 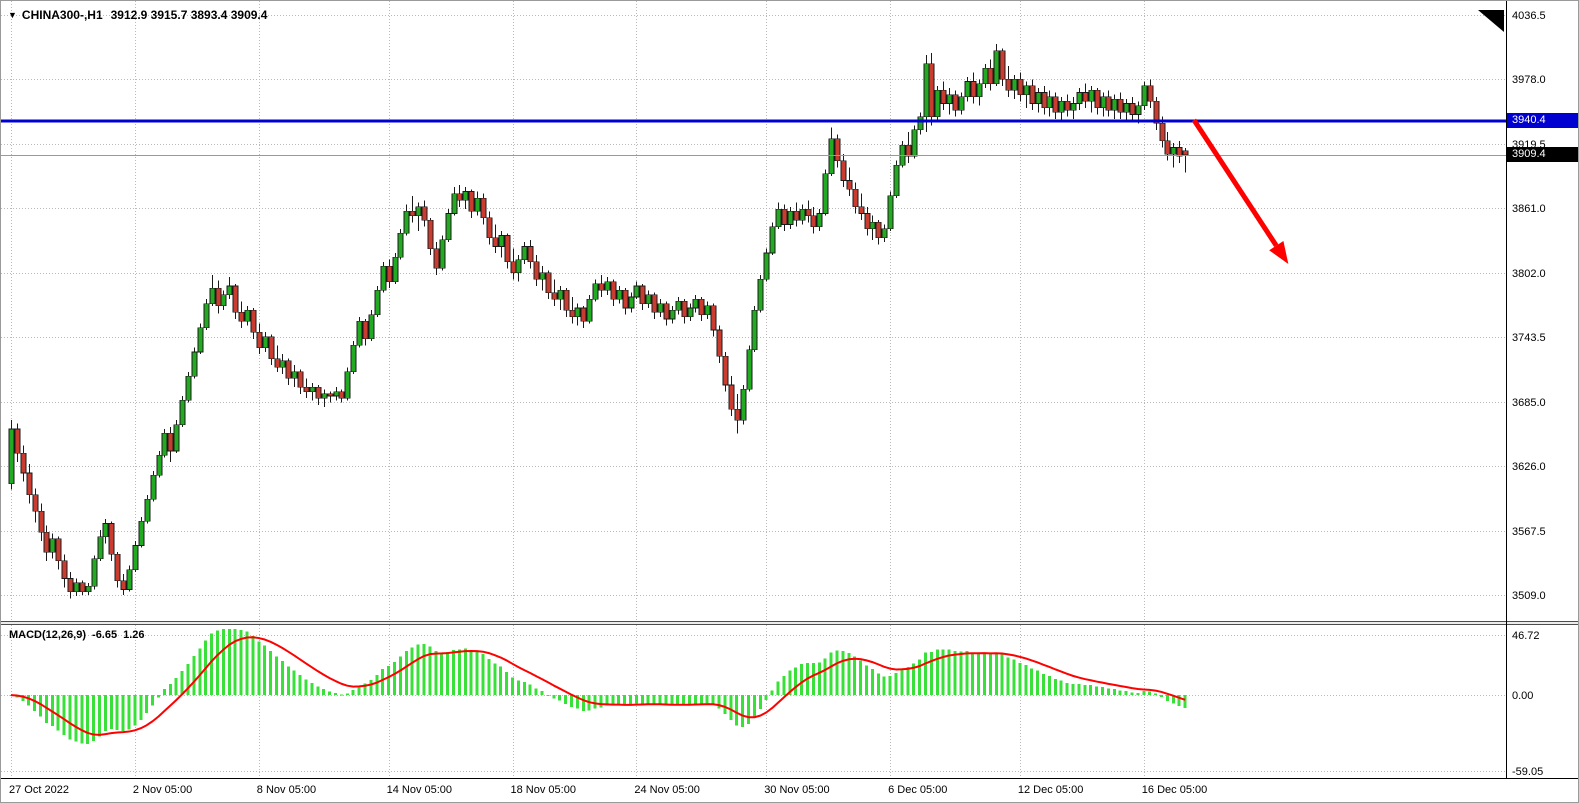 I want to click on pane-separator, so click(x=789, y=623).